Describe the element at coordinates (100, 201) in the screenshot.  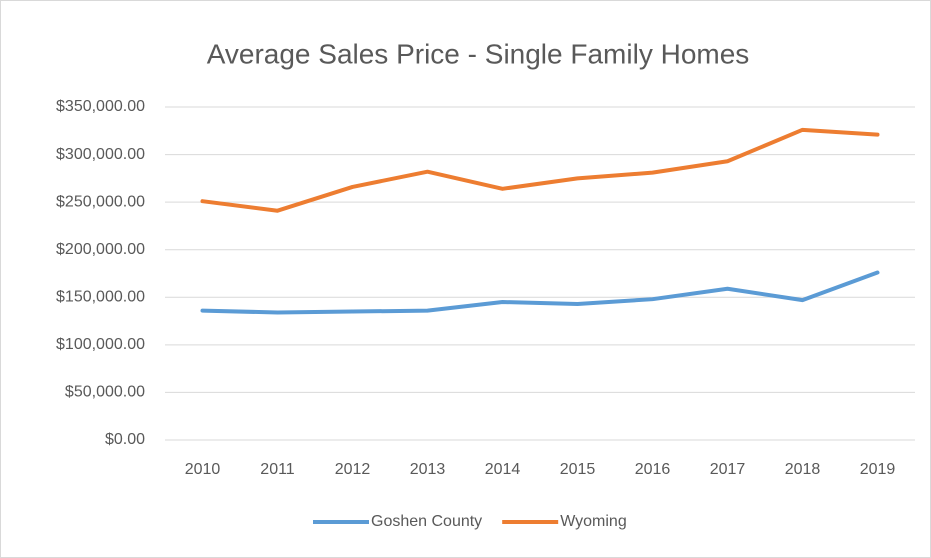
I see `y-tick-label: $250,000.00` at that location.